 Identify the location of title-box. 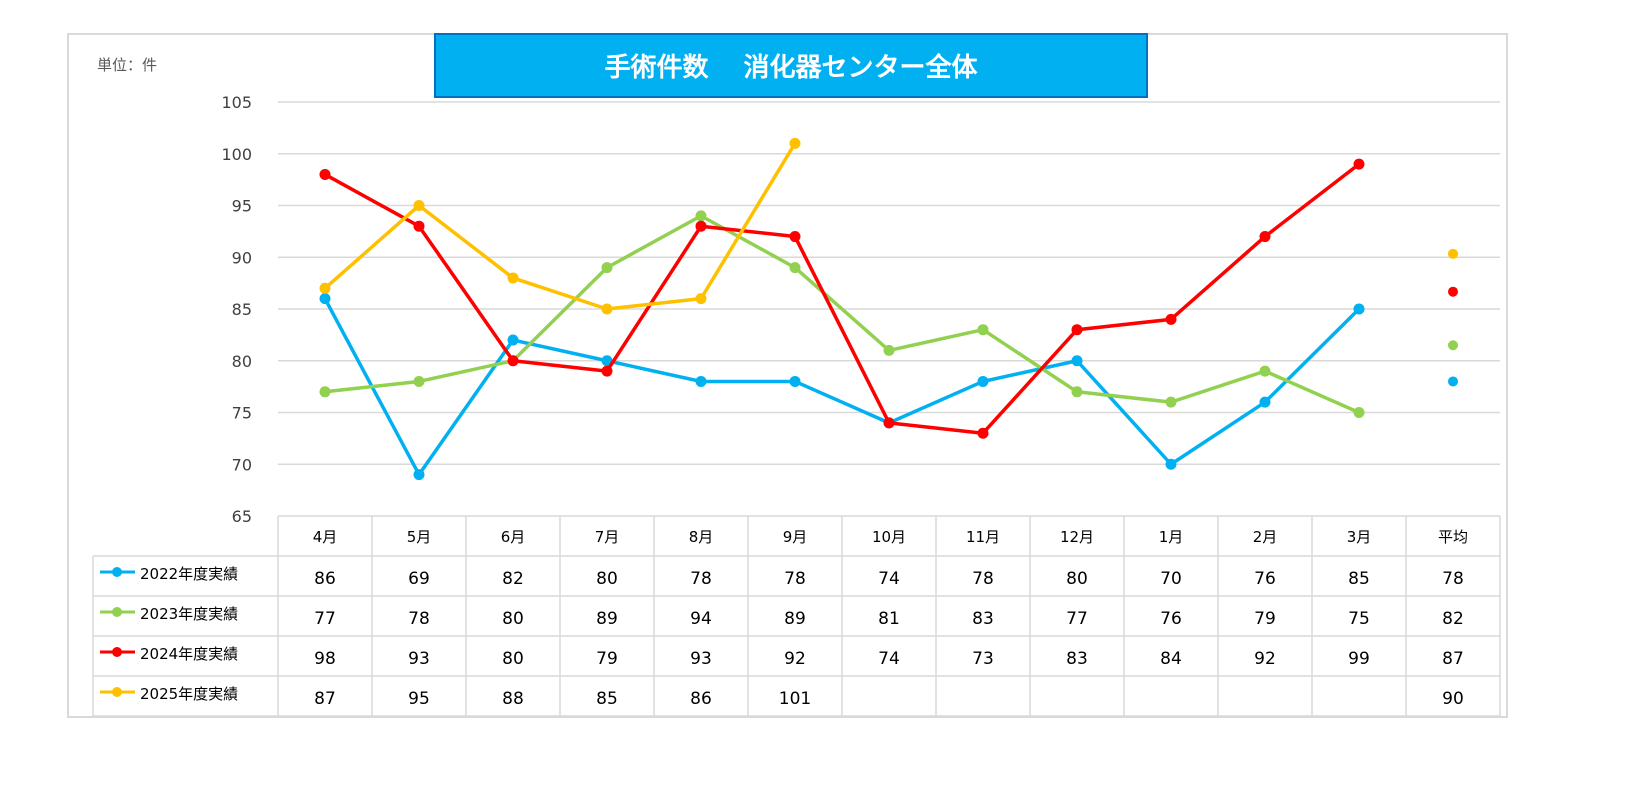
(791, 65).